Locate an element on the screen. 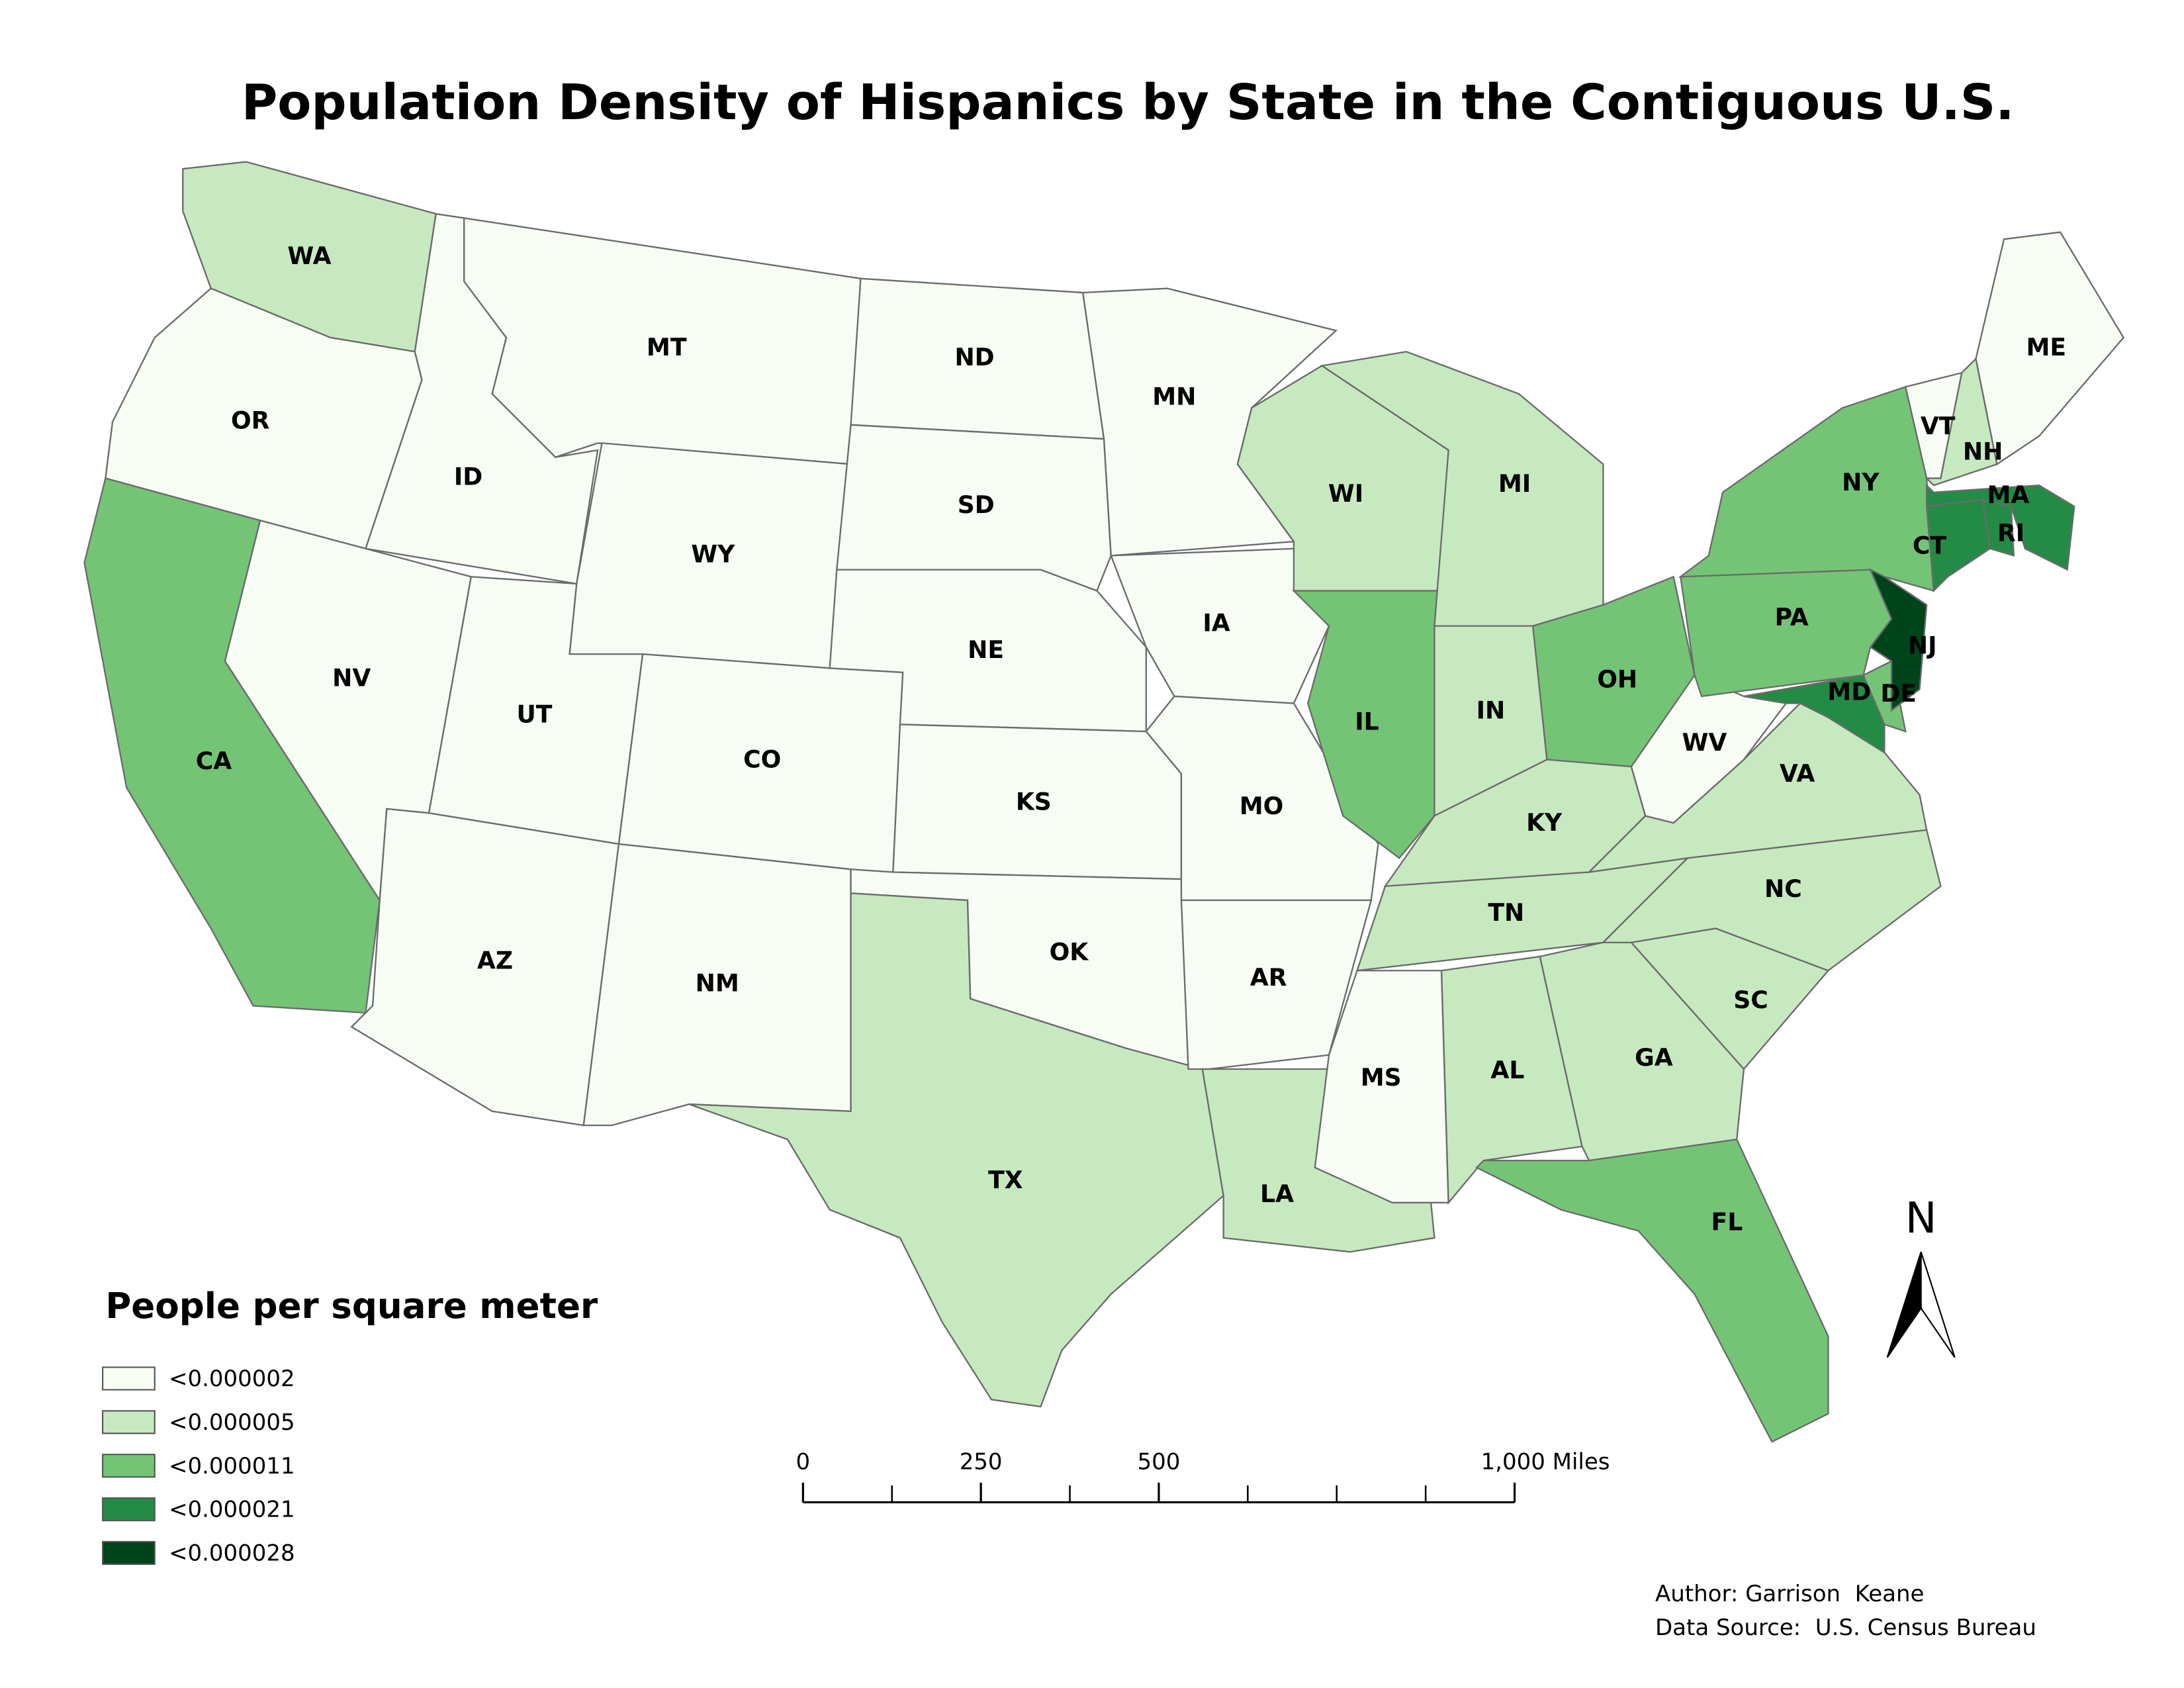 The height and width of the screenshot is (1688, 2184). state-label: AZ is located at coordinates (495, 960).